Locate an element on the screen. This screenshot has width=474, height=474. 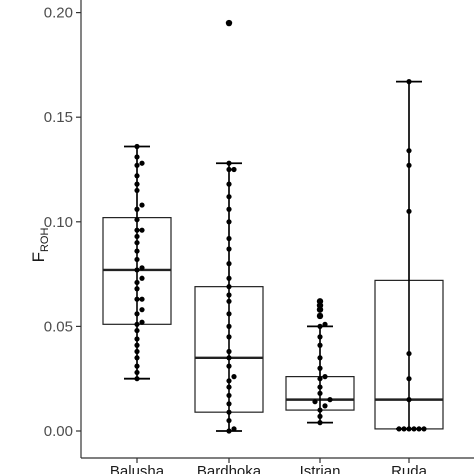
x-tick-label: Ruda is located at coordinates (409, 468).